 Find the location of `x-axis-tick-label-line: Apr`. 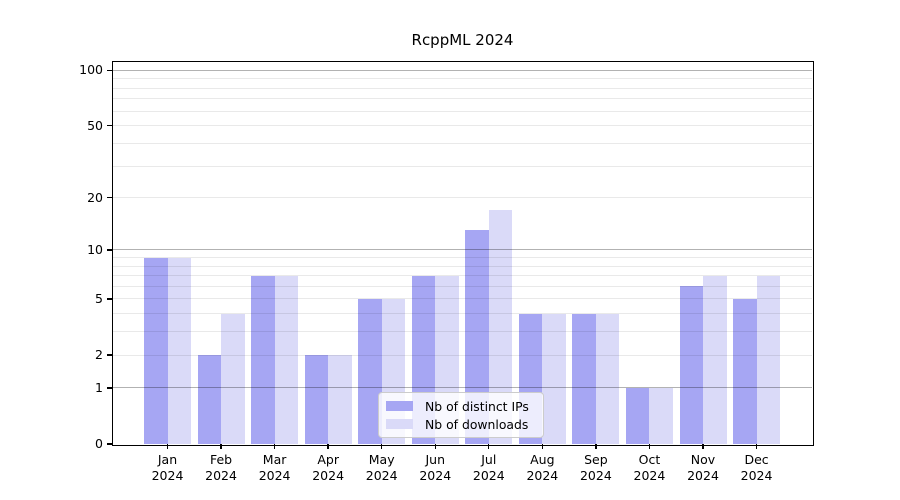

x-axis-tick-label-line: Apr is located at coordinates (328, 459).